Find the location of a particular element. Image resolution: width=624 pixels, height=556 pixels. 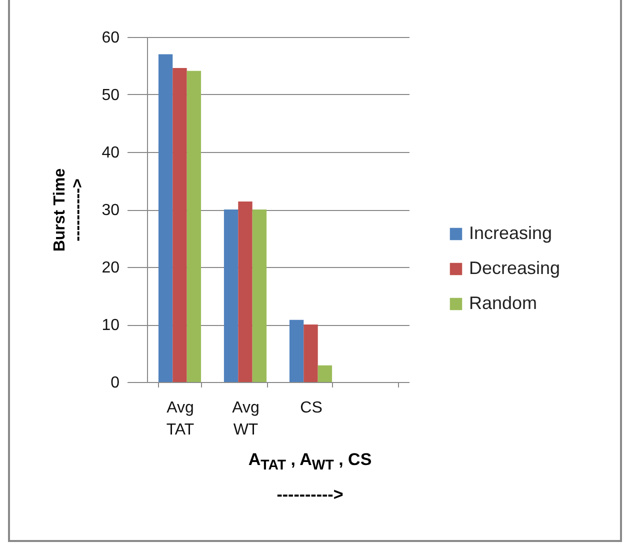

legend-label: Decreasing is located at coordinates (514, 268).